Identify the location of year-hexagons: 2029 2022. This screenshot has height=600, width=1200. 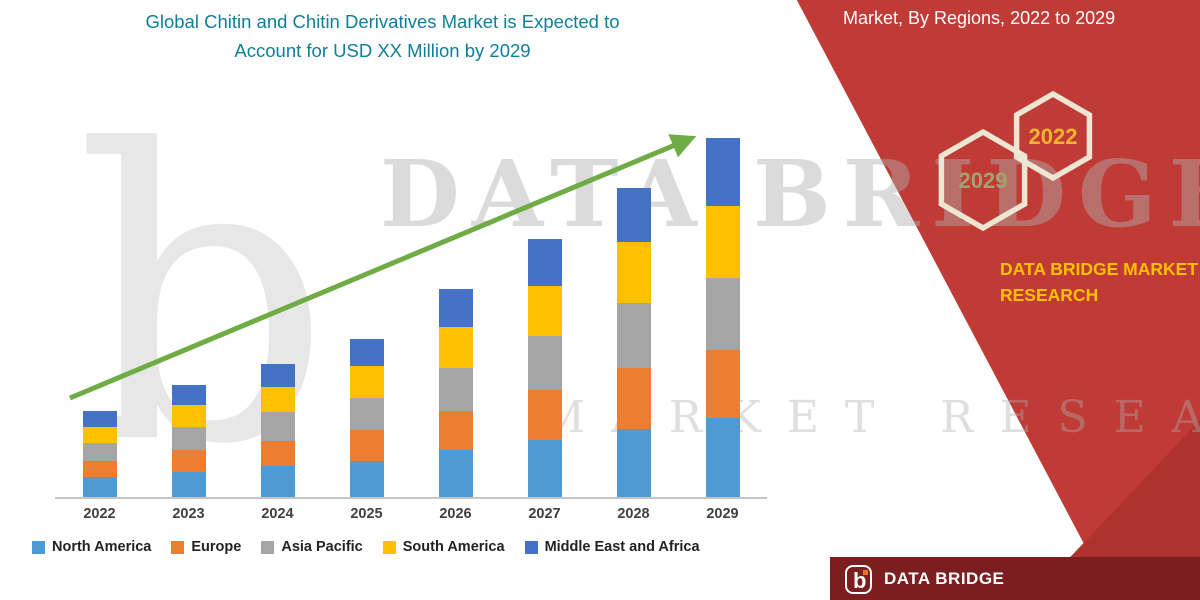
(1015, 161).